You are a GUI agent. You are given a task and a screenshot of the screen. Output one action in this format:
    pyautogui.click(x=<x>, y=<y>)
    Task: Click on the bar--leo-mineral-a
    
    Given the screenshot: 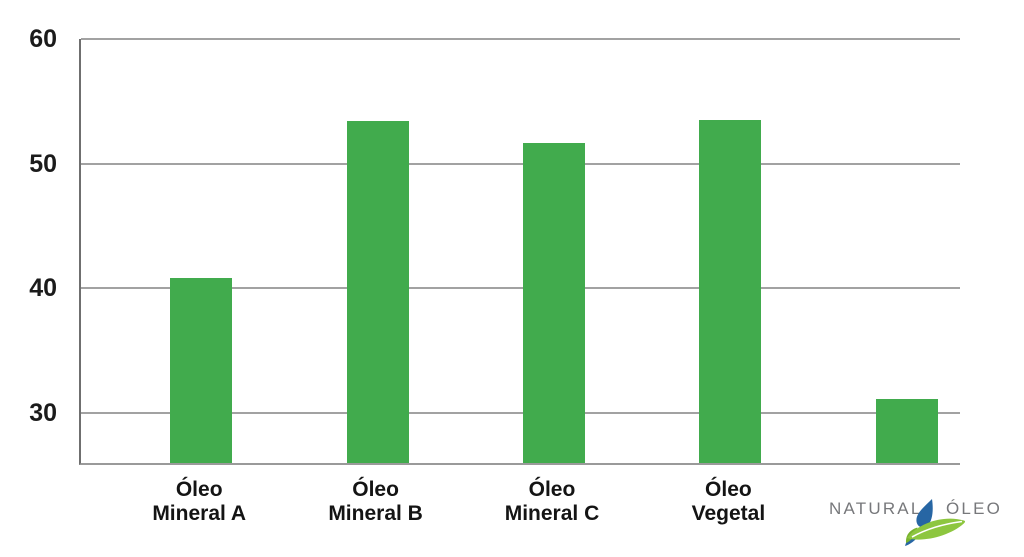 What is the action you would take?
    pyautogui.click(x=201, y=370)
    